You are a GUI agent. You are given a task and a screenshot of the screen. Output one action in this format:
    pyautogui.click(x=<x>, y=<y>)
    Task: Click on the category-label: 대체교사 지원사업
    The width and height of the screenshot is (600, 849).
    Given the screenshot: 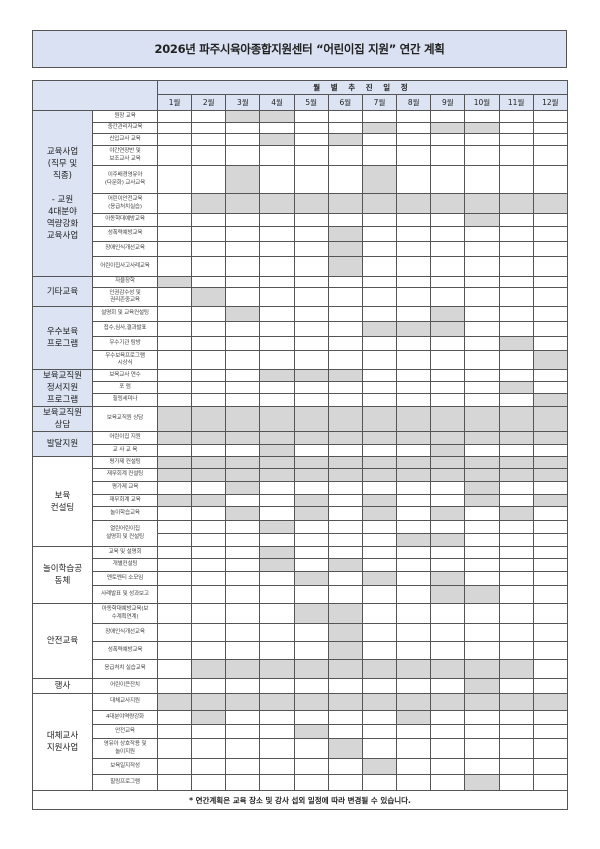 What is the action you would take?
    pyautogui.click(x=62, y=742)
    